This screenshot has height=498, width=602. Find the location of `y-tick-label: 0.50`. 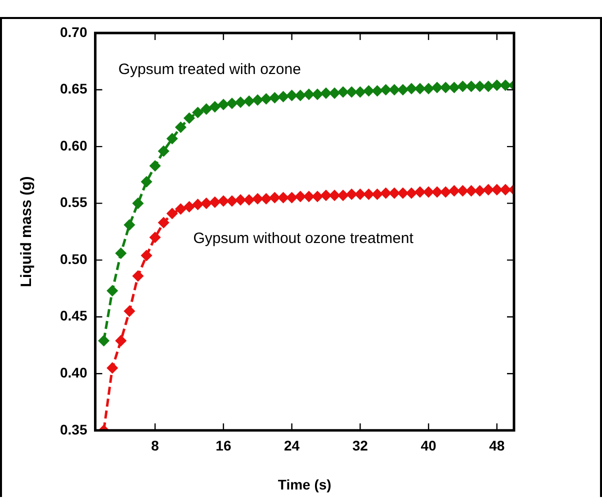

y-tick-label: 0.50 is located at coordinates (74, 258).